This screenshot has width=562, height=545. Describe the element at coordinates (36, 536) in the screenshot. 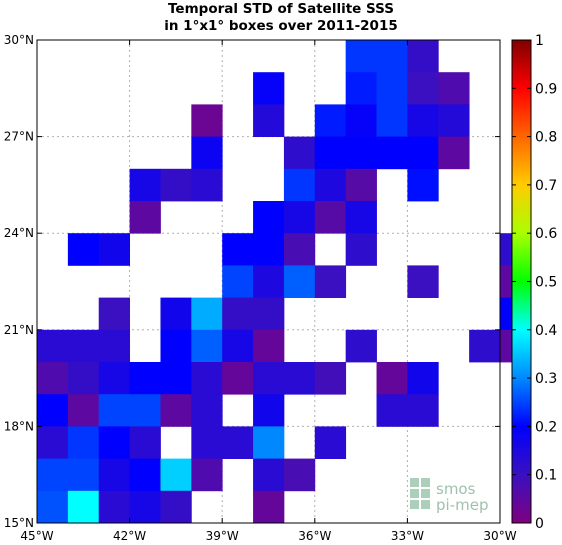

I see `x-tick-label: 45°W` at that location.